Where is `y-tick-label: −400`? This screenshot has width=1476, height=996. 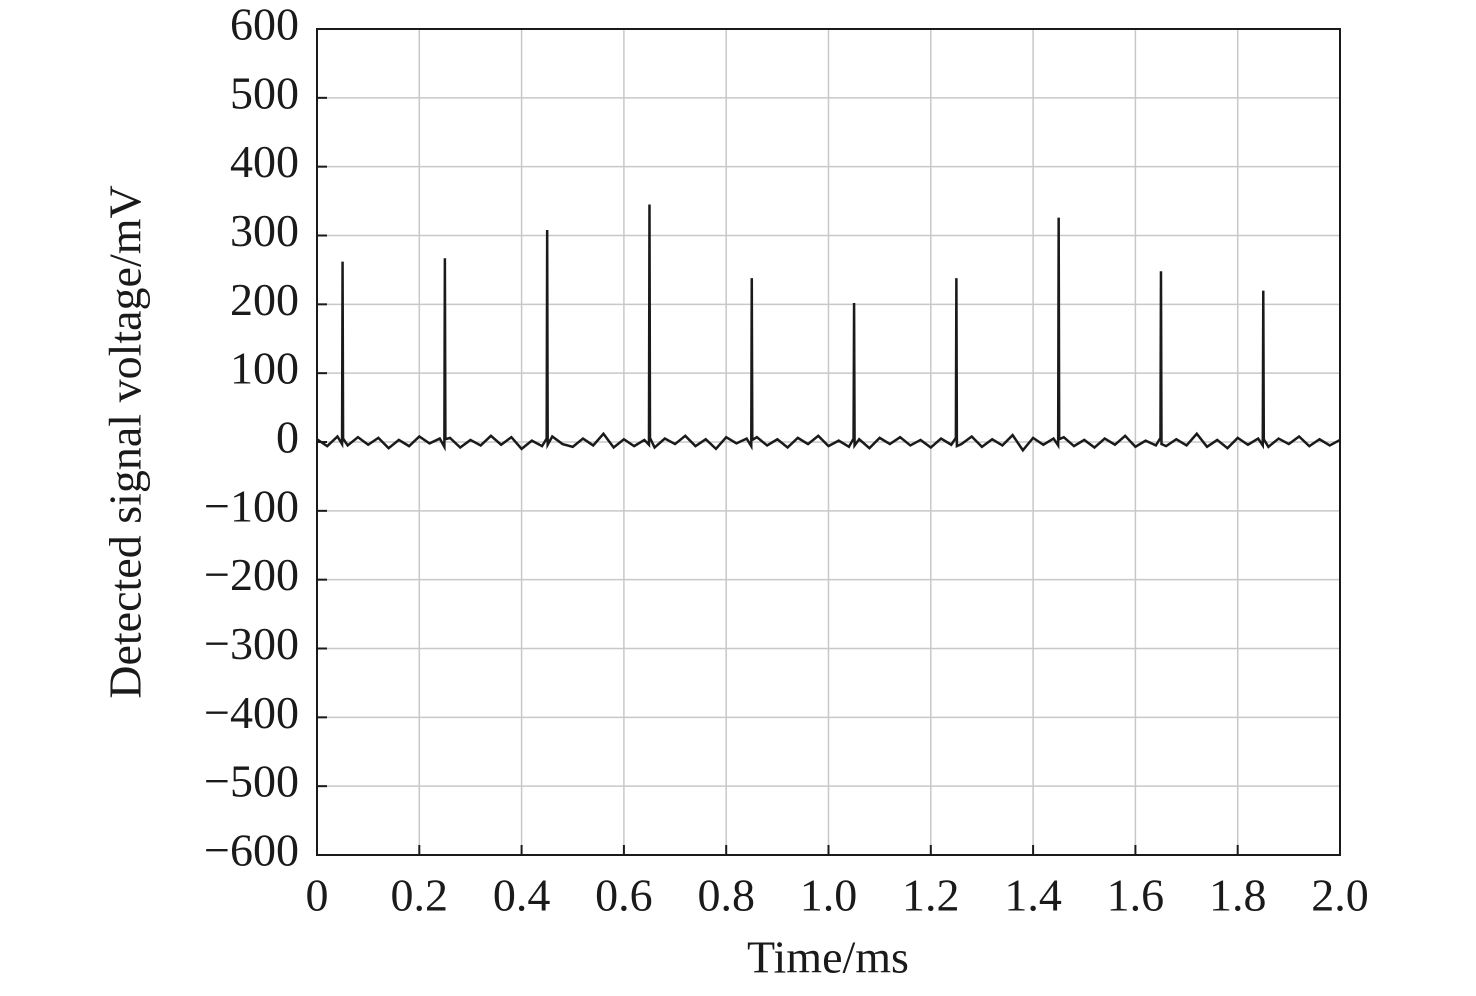 y-tick-label: −400 is located at coordinates (251, 712).